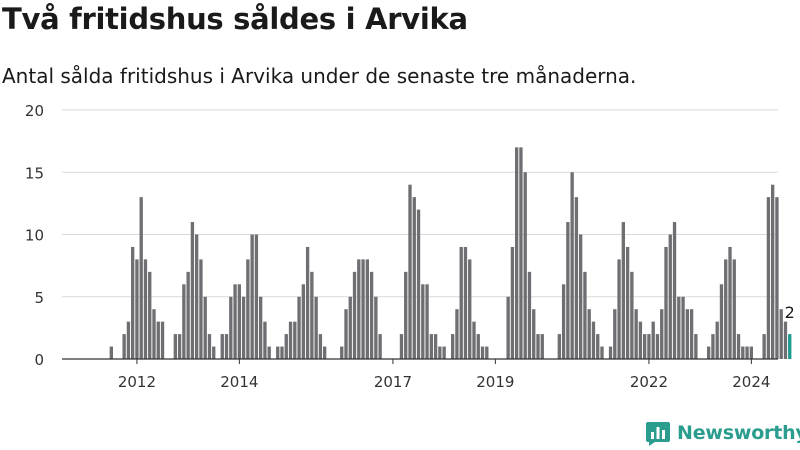  Describe the element at coordinates (649, 382) in the screenshot. I see `x-tick-label: 2022` at that location.